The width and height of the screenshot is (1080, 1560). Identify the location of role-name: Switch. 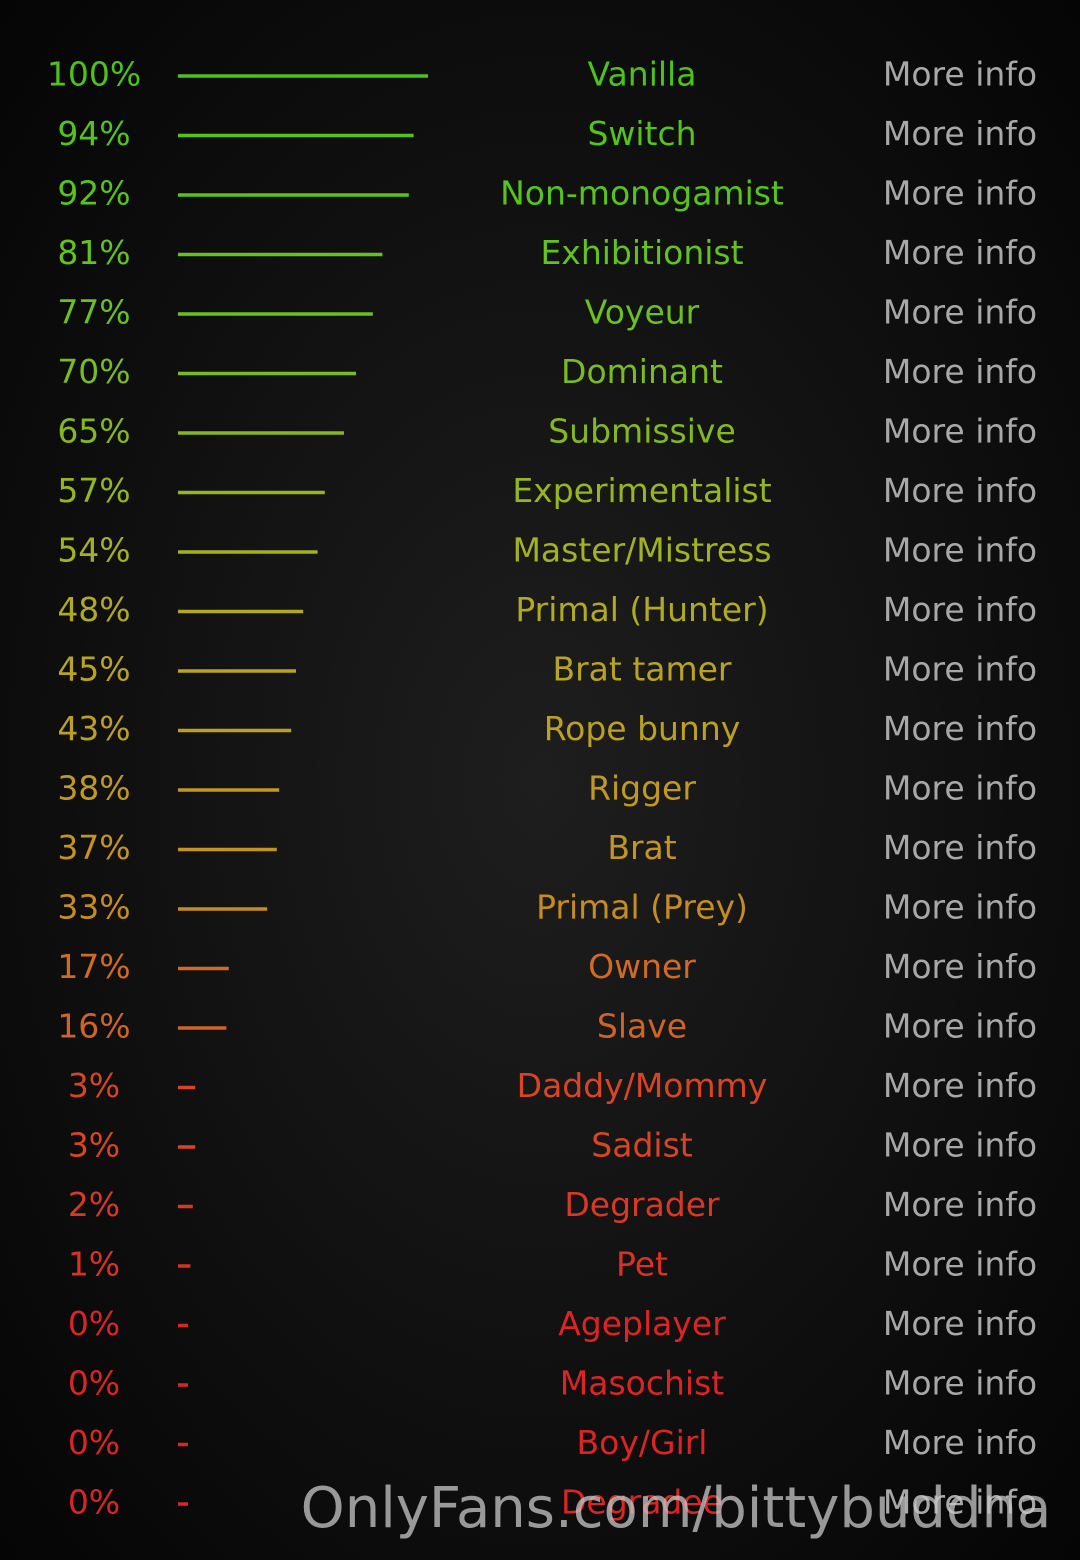
(641, 133).